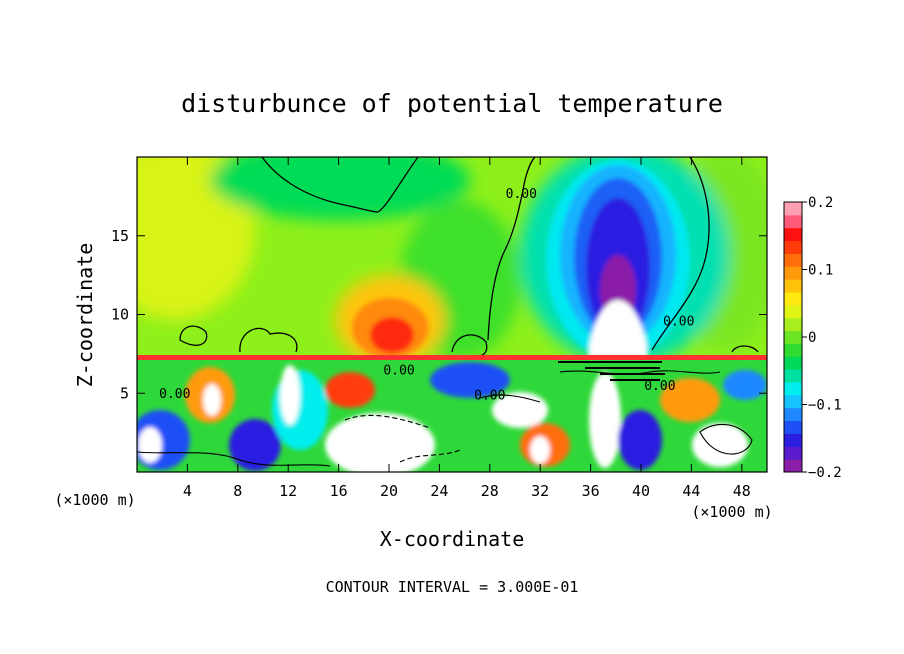 This screenshot has width=904, height=654. Describe the element at coordinates (268, 340) in the screenshot. I see `small-contour-a` at that location.